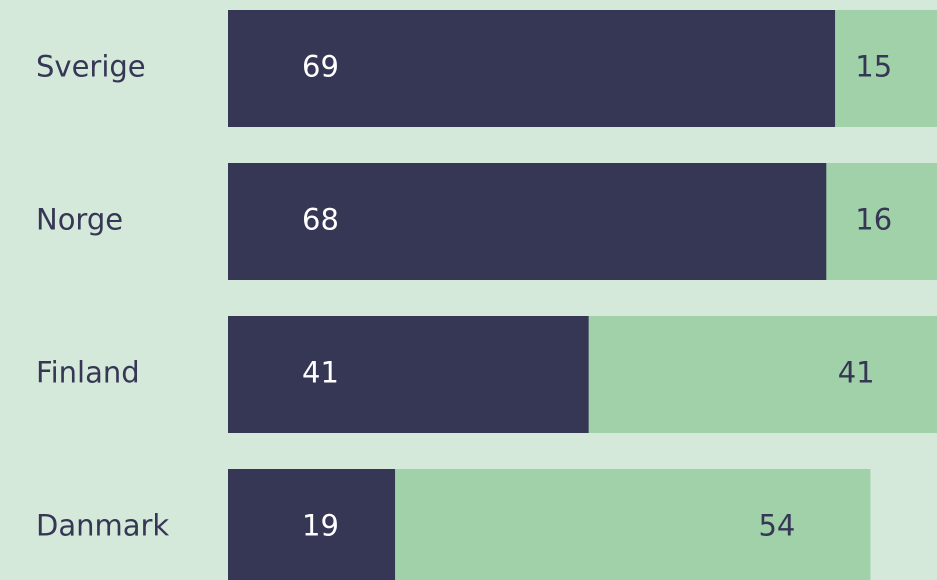  I want to click on category-label: Danmark, so click(102, 526).